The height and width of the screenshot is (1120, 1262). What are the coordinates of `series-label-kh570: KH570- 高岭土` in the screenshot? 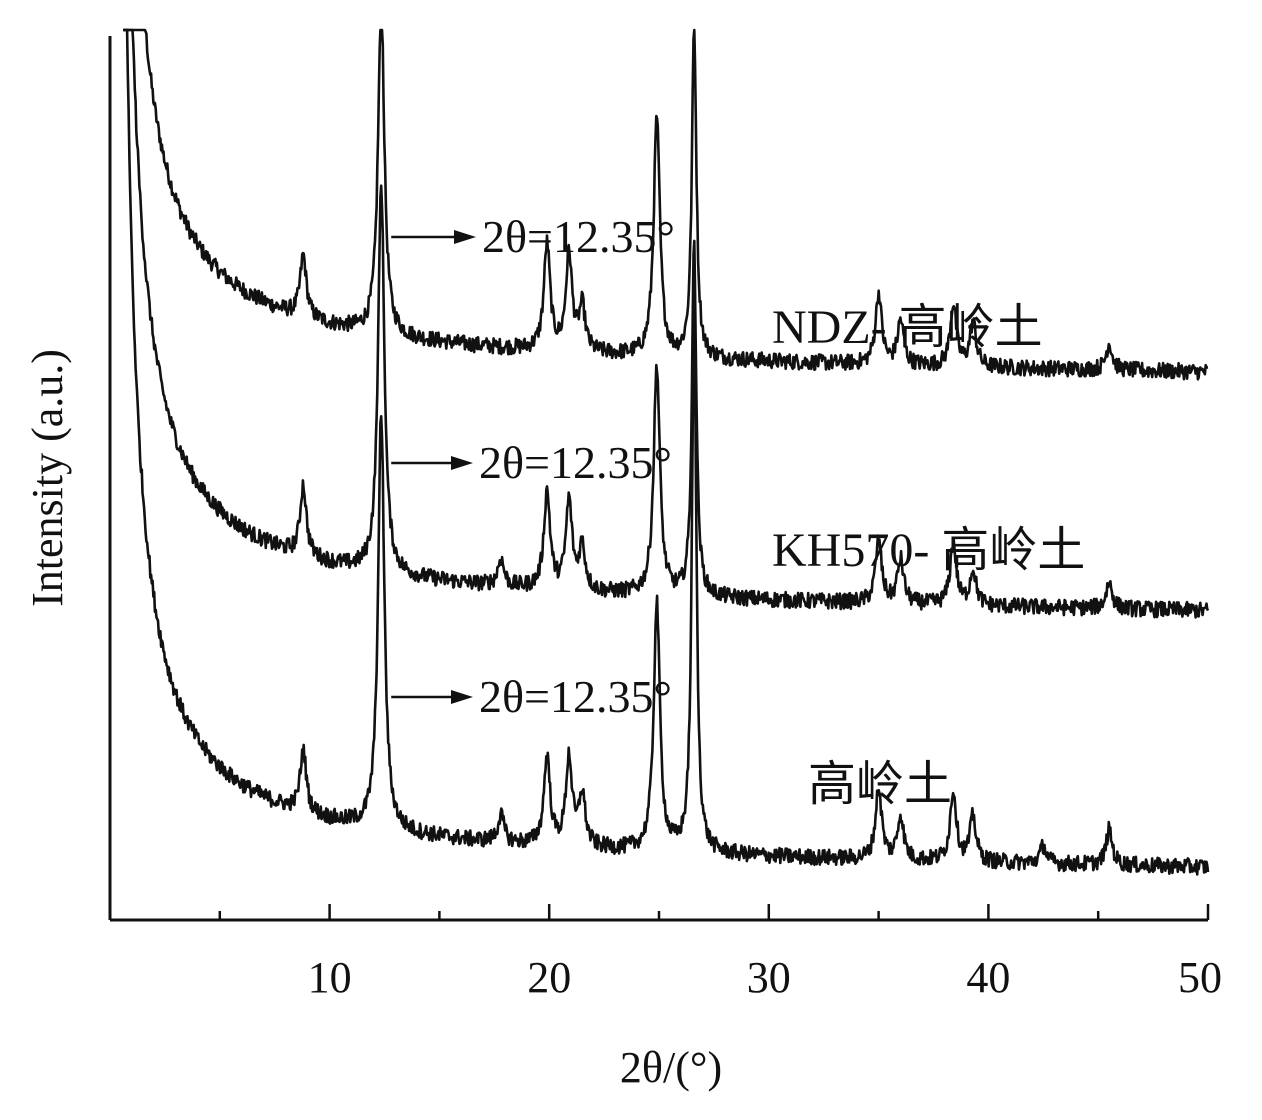 It's located at (928, 550).